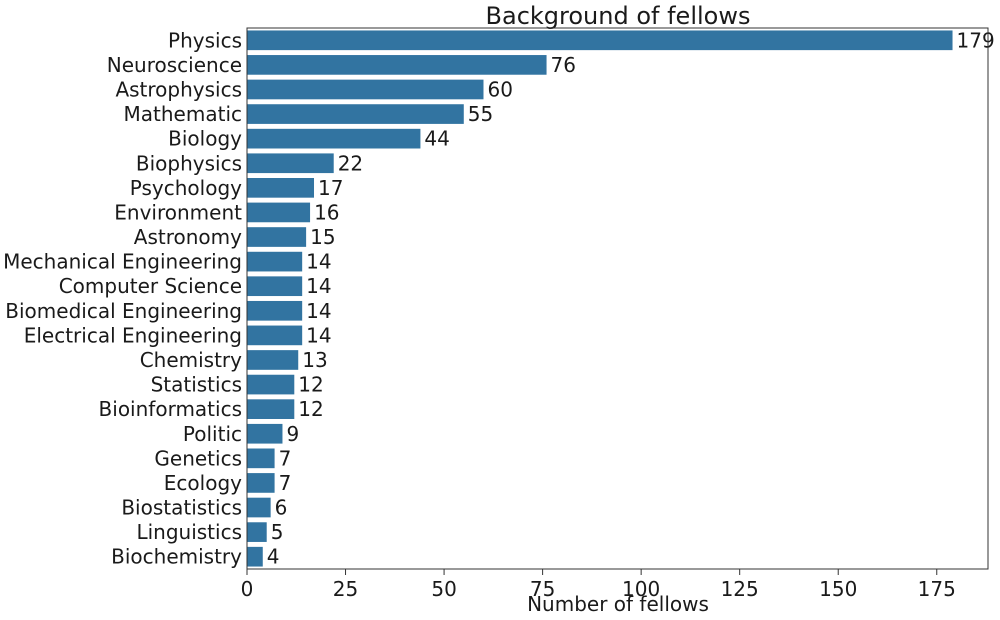 The width and height of the screenshot is (1000, 620). I want to click on category-label: Physics, so click(205, 40).